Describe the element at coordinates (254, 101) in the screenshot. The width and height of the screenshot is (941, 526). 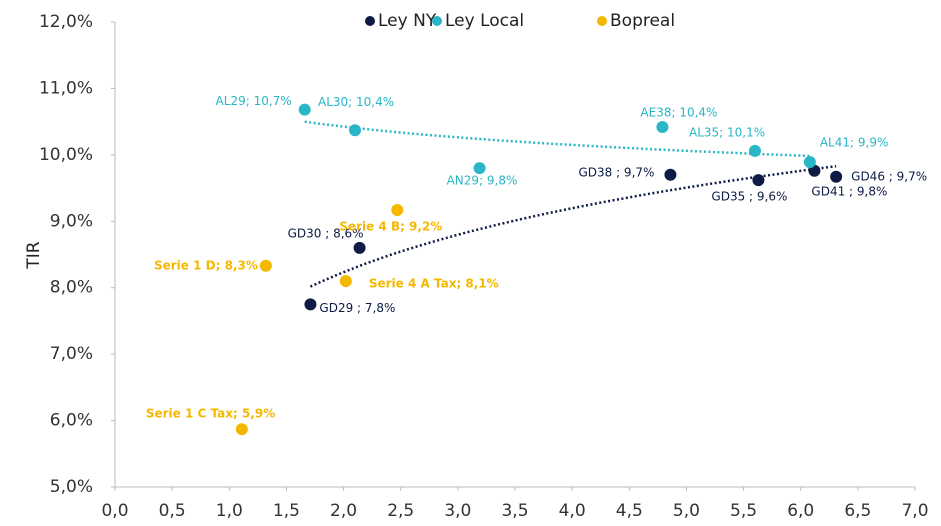
I see `data-label: AL29; 10,7%` at that location.